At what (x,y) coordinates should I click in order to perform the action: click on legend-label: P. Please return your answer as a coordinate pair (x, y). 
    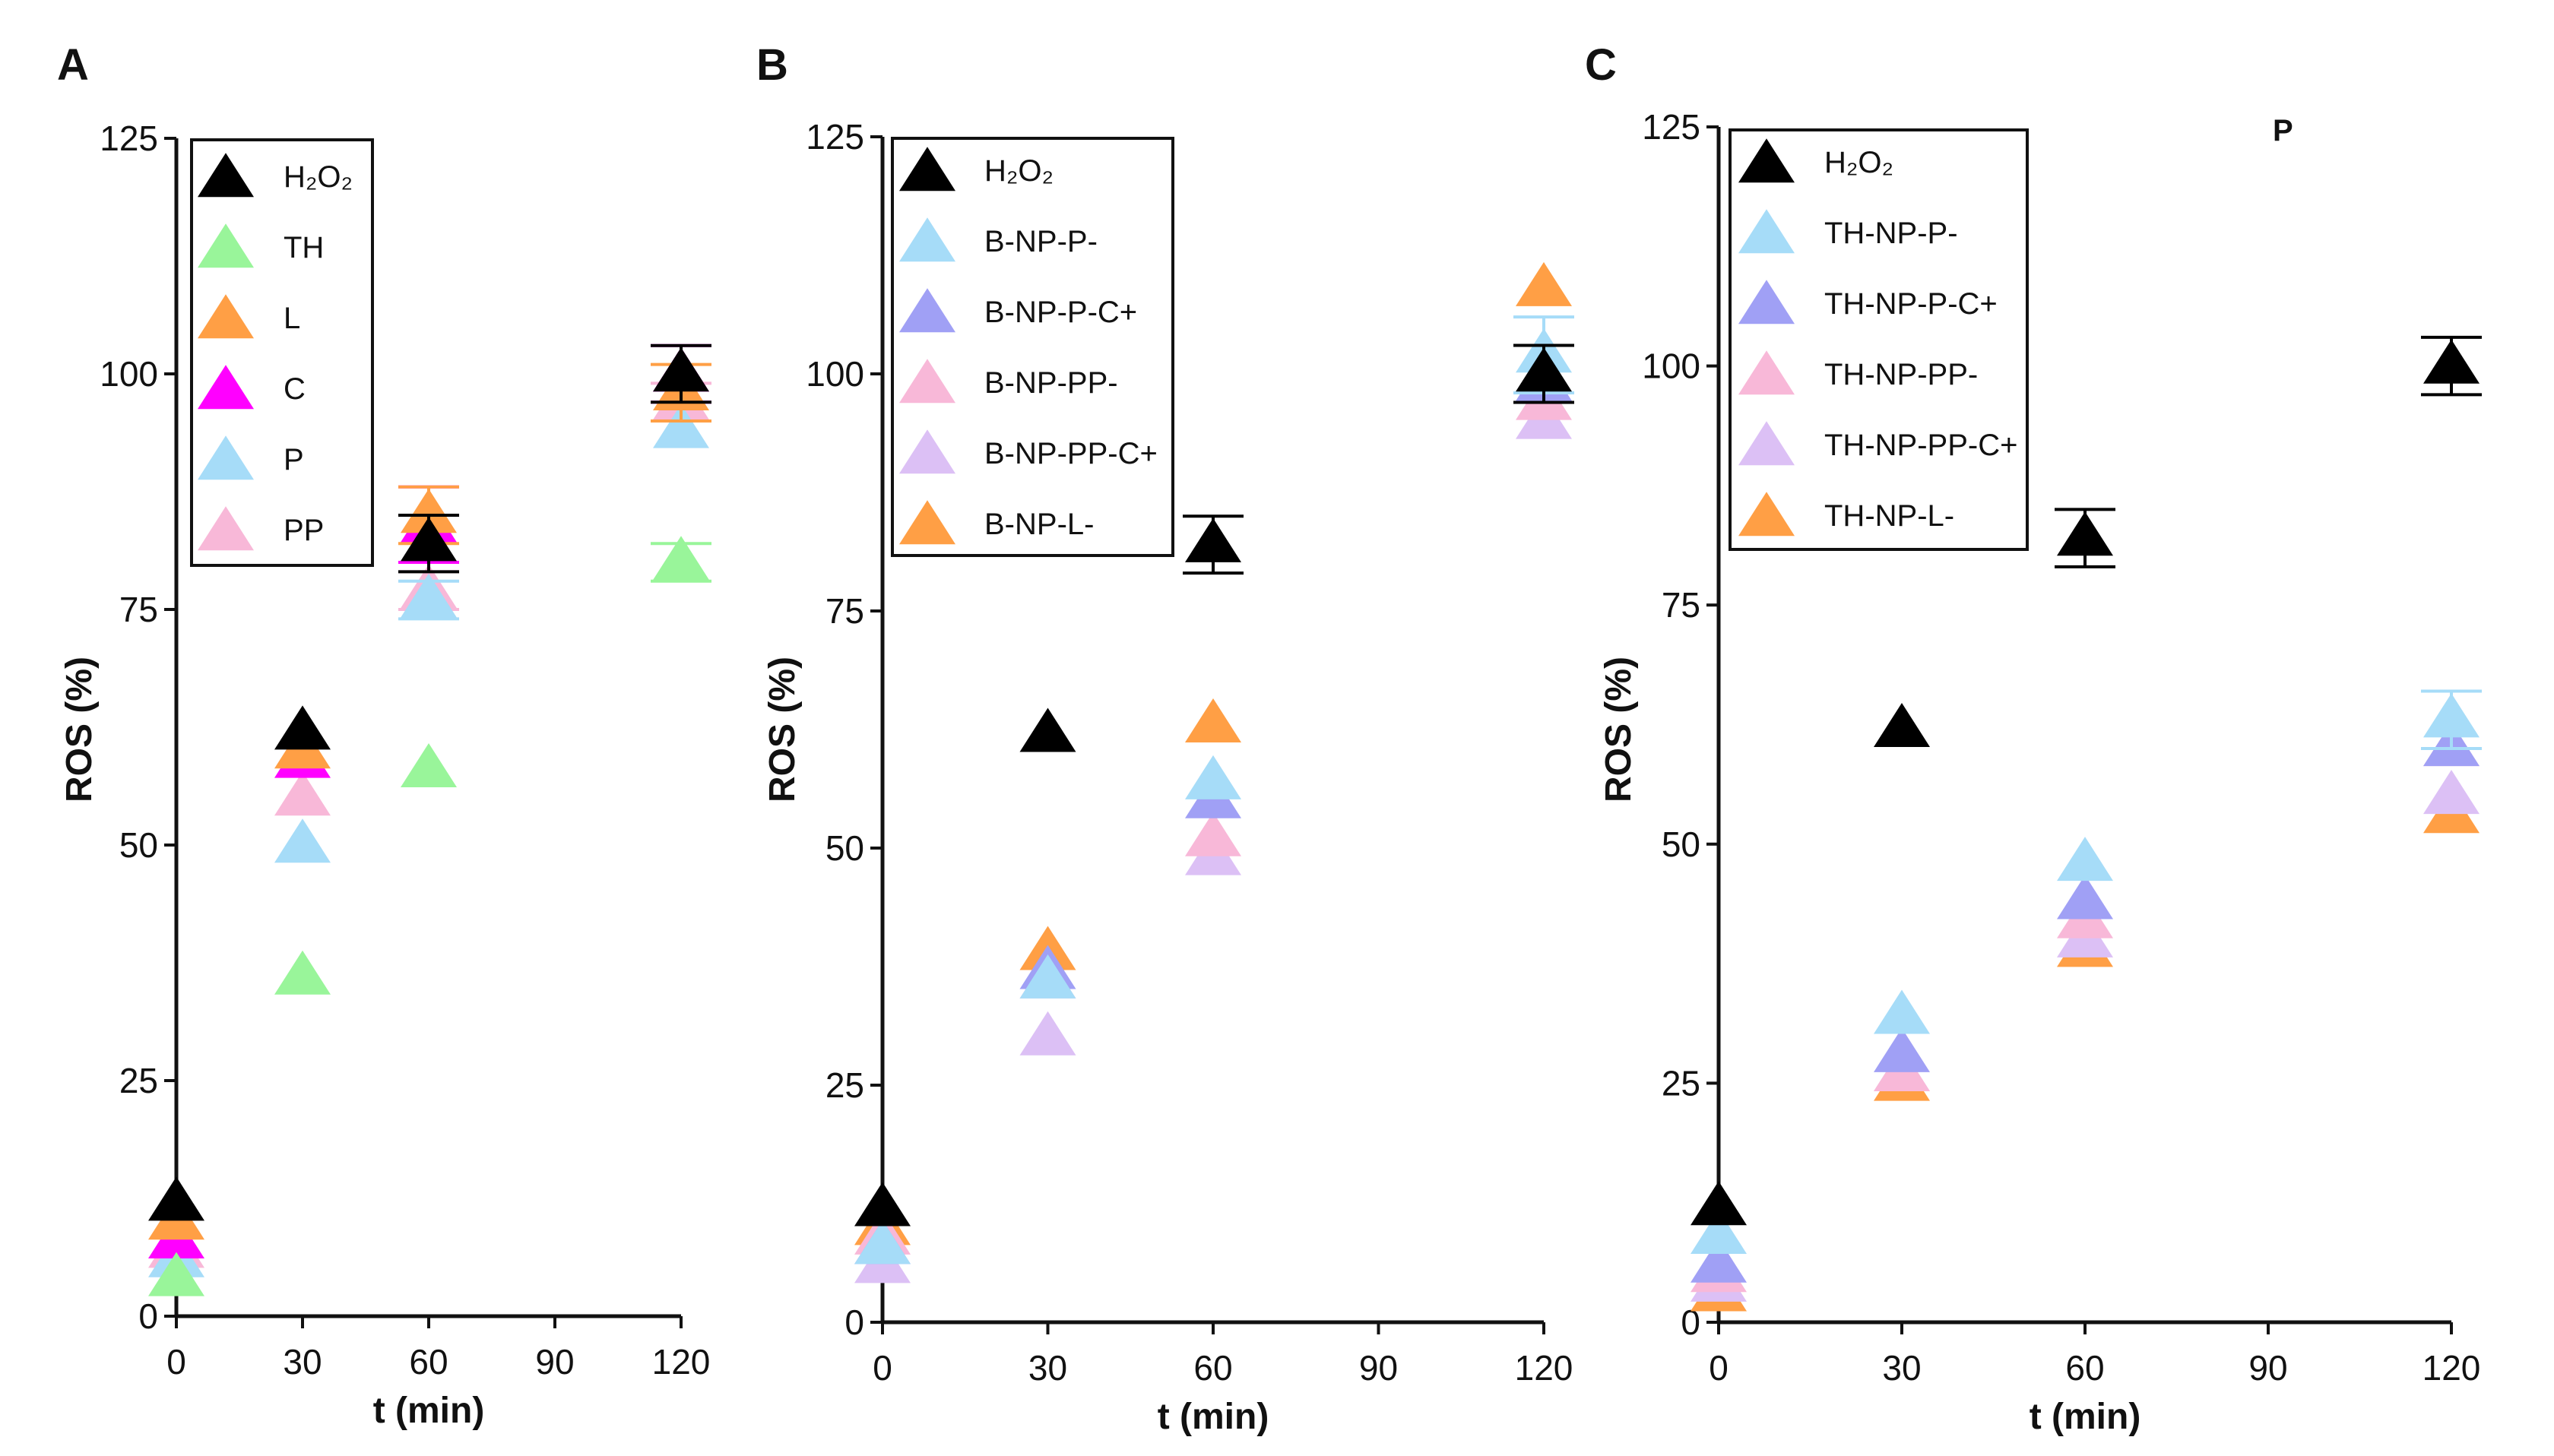
    Looking at the image, I should click on (294, 459).